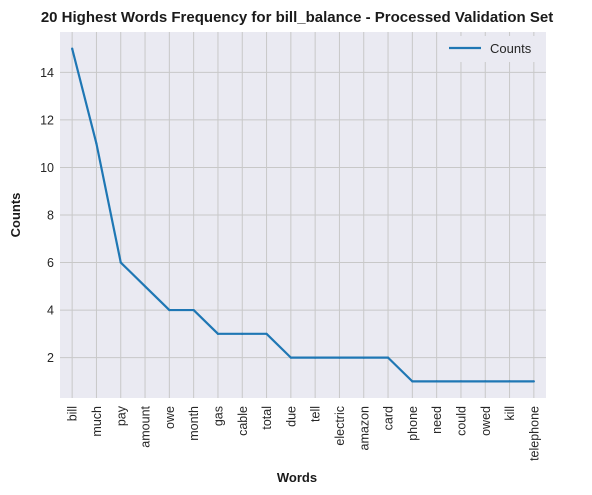 This screenshot has height=495, width=592. Describe the element at coordinates (461, 421) in the screenshot. I see `x-tick-label: could` at that location.